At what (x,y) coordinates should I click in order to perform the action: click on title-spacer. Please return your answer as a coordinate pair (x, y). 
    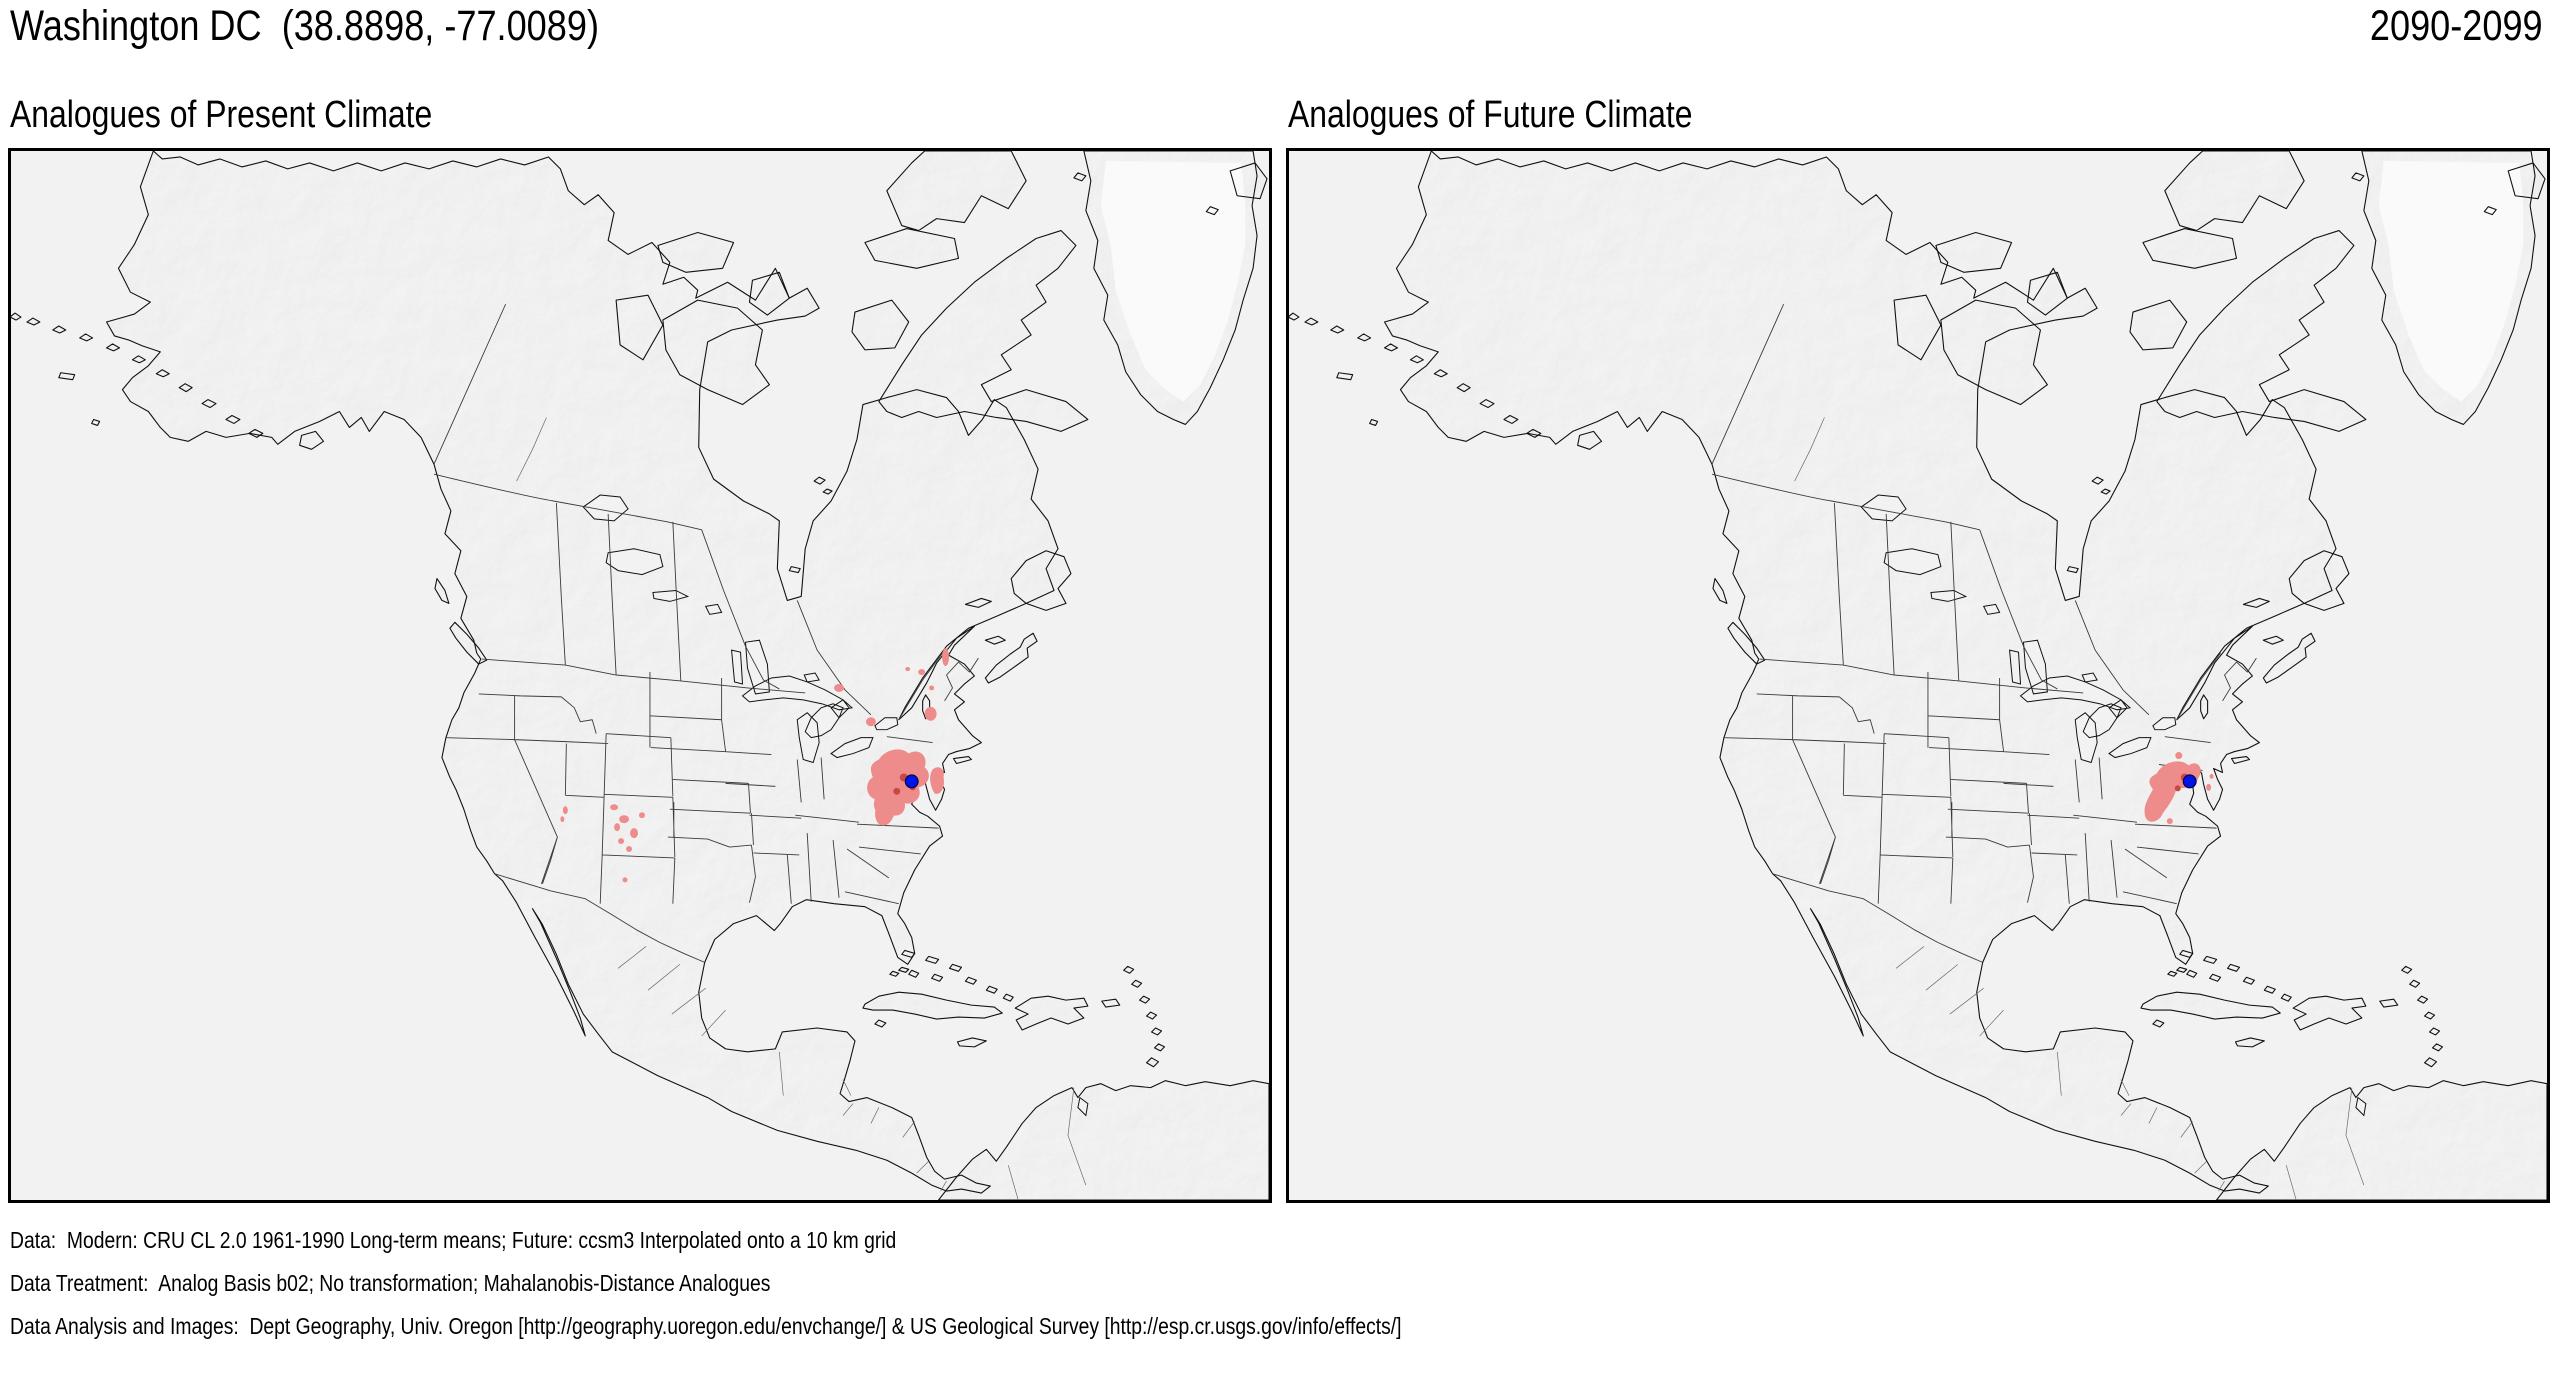
    Looking at the image, I should click on (272, 26).